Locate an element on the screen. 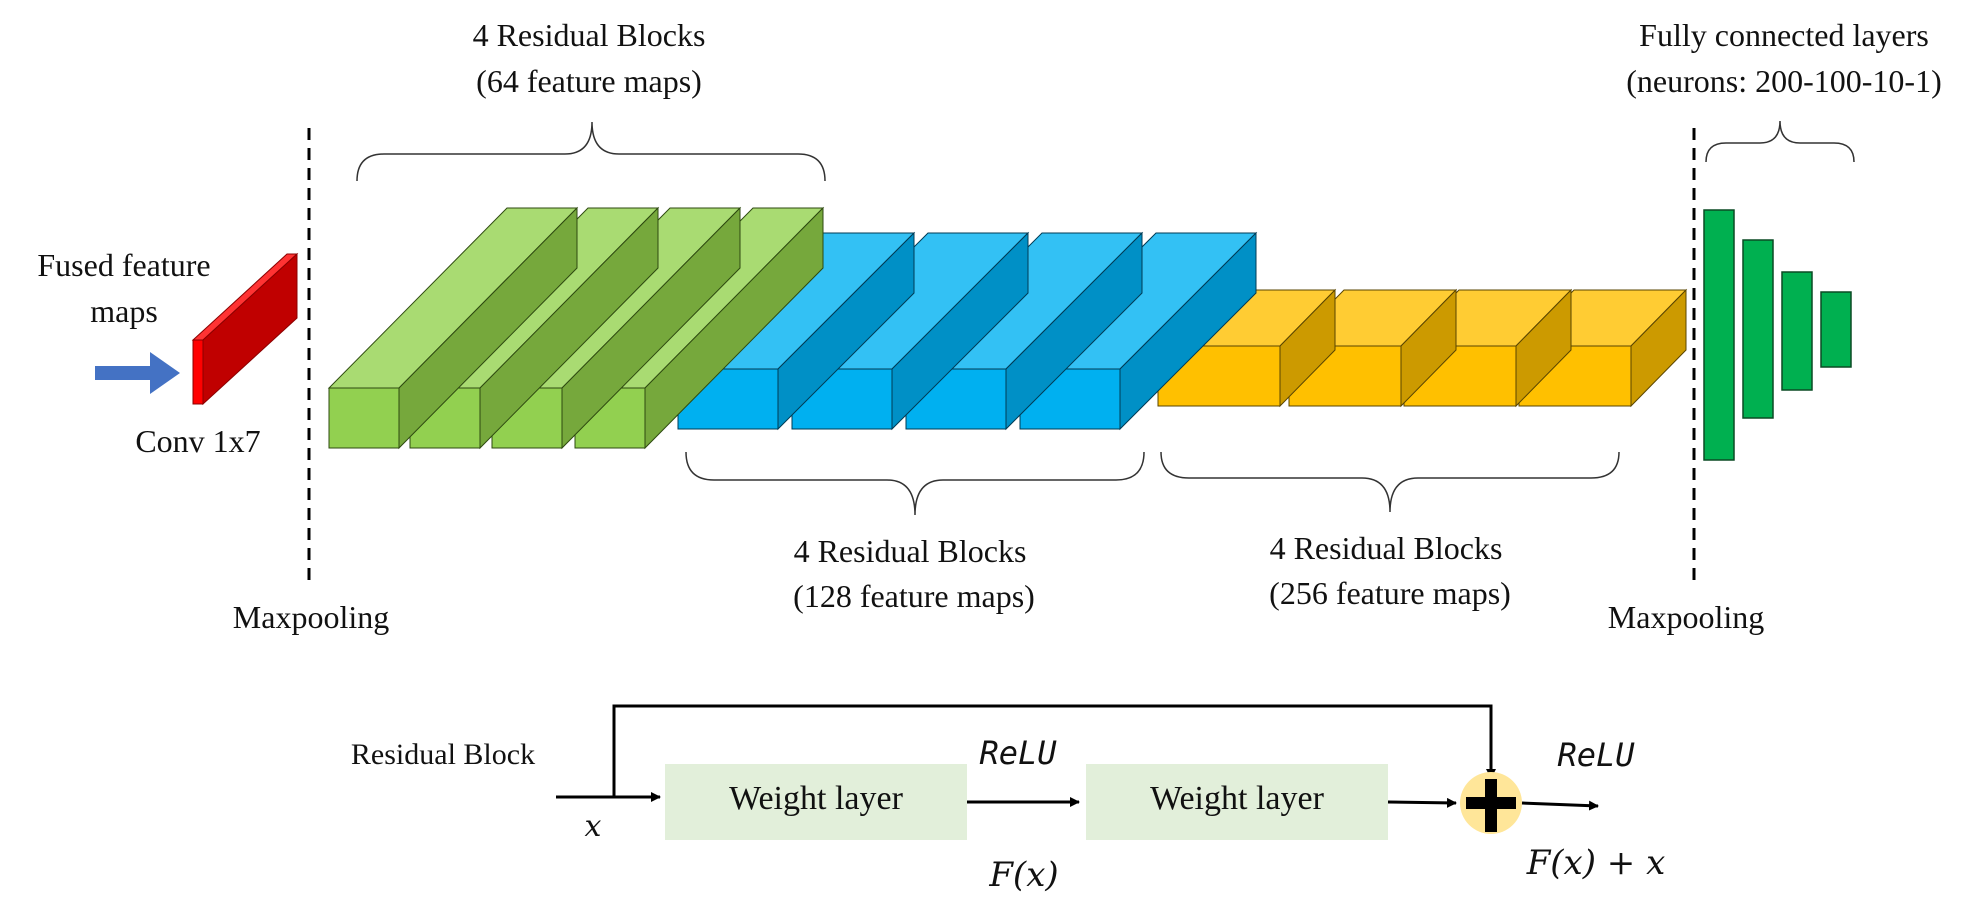  maxpool-label-left: Maxpooling is located at coordinates (311, 617).